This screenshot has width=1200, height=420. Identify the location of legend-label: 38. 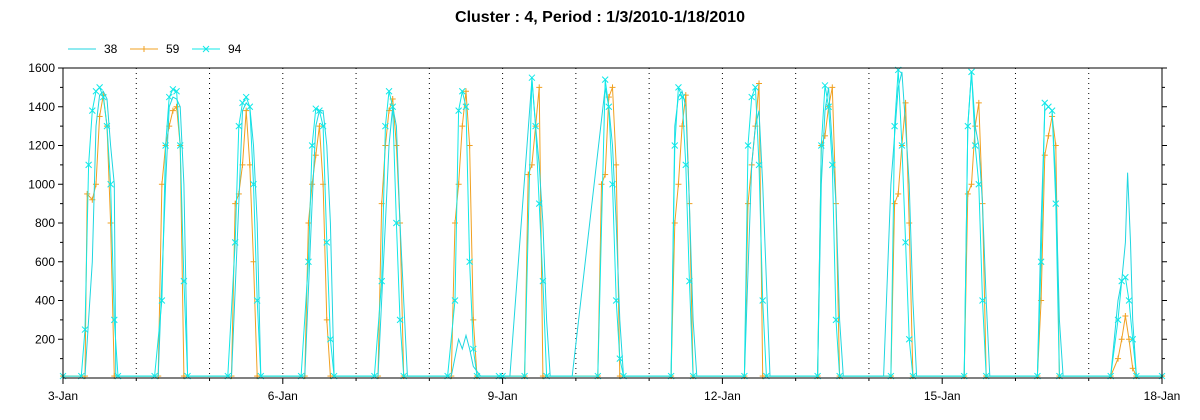
(111, 49).